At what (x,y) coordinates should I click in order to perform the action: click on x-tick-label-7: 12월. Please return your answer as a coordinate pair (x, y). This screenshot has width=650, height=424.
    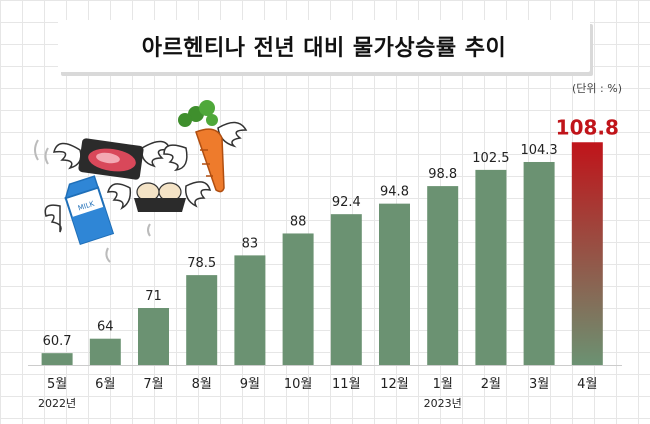
    Looking at the image, I should click on (394, 384).